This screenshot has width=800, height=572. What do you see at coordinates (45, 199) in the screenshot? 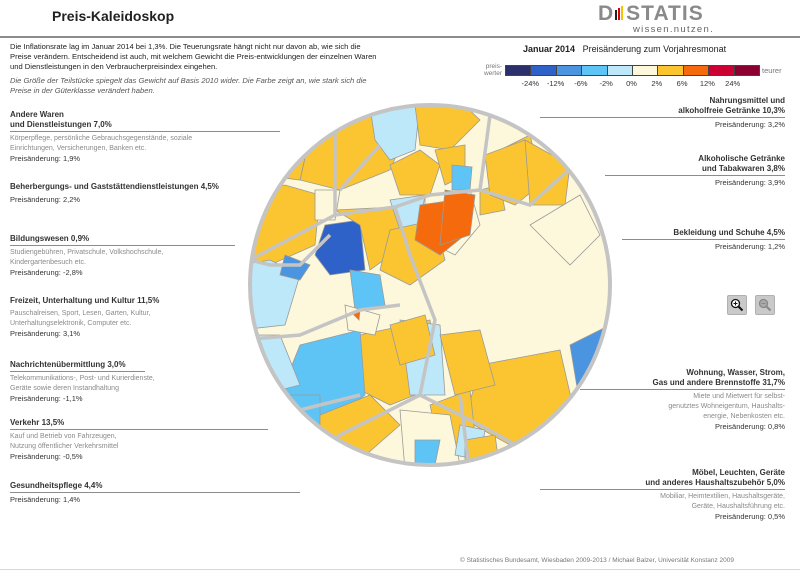
I see `category-change: Preisänderung: 2,2%` at bounding box center [45, 199].